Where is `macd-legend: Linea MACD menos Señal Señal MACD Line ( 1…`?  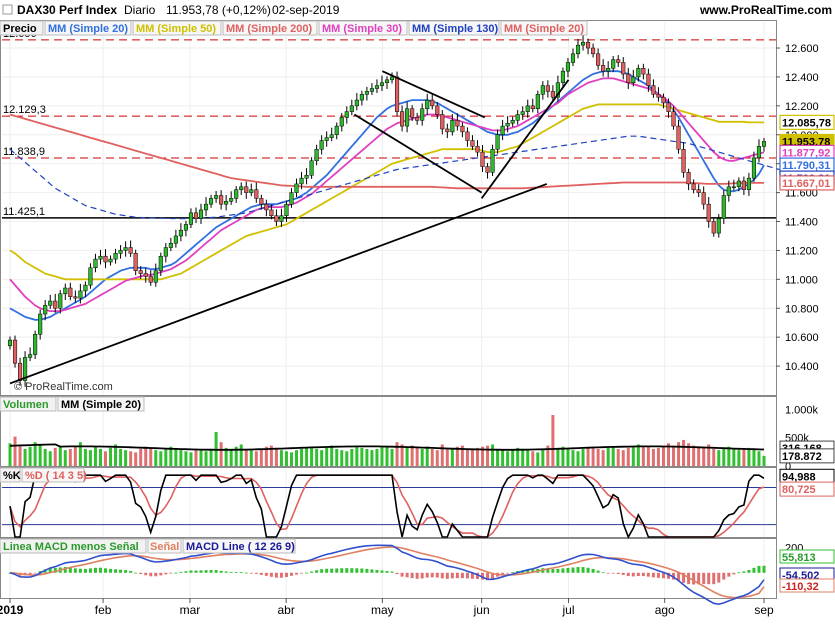
macd-legend: Linea MACD menos Señal Señal MACD Line ( 1… is located at coordinates (148, 546).